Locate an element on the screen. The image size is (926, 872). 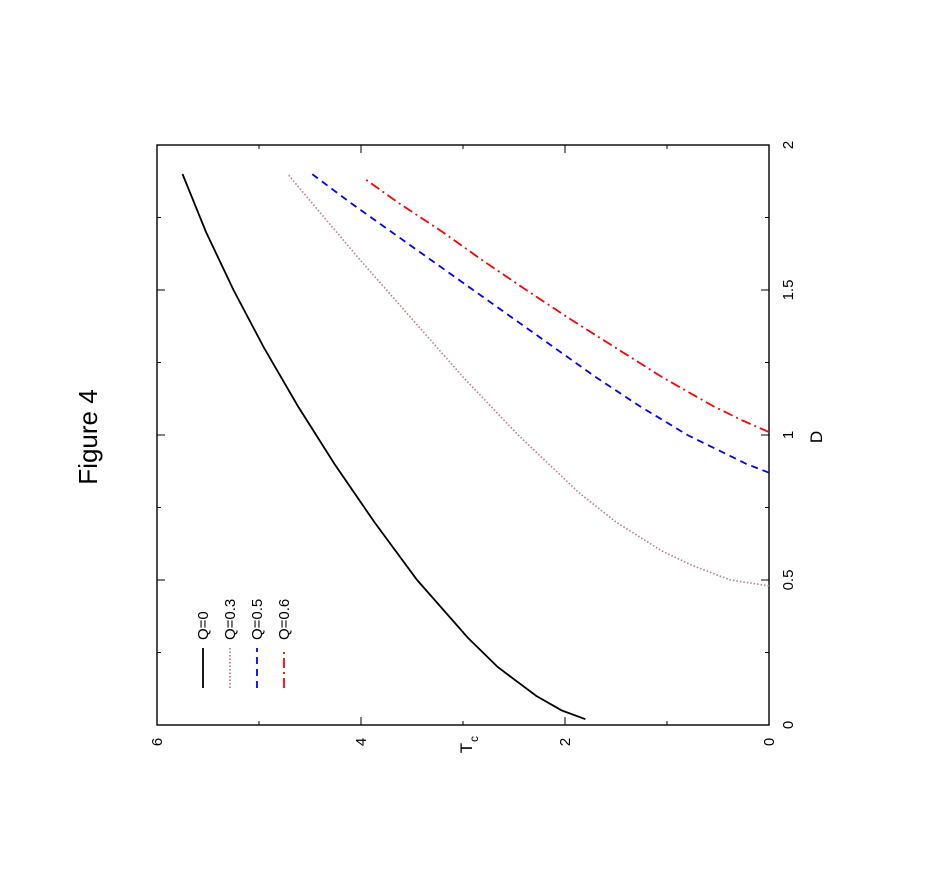
y-tick-label: 6 is located at coordinates (157, 742).